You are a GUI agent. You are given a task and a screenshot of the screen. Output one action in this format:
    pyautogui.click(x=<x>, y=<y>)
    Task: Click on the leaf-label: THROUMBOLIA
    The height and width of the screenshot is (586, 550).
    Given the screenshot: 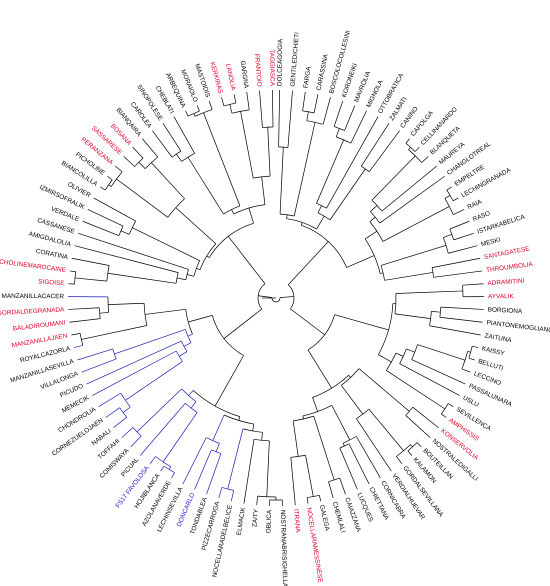 What is the action you would take?
    pyautogui.click(x=510, y=267)
    